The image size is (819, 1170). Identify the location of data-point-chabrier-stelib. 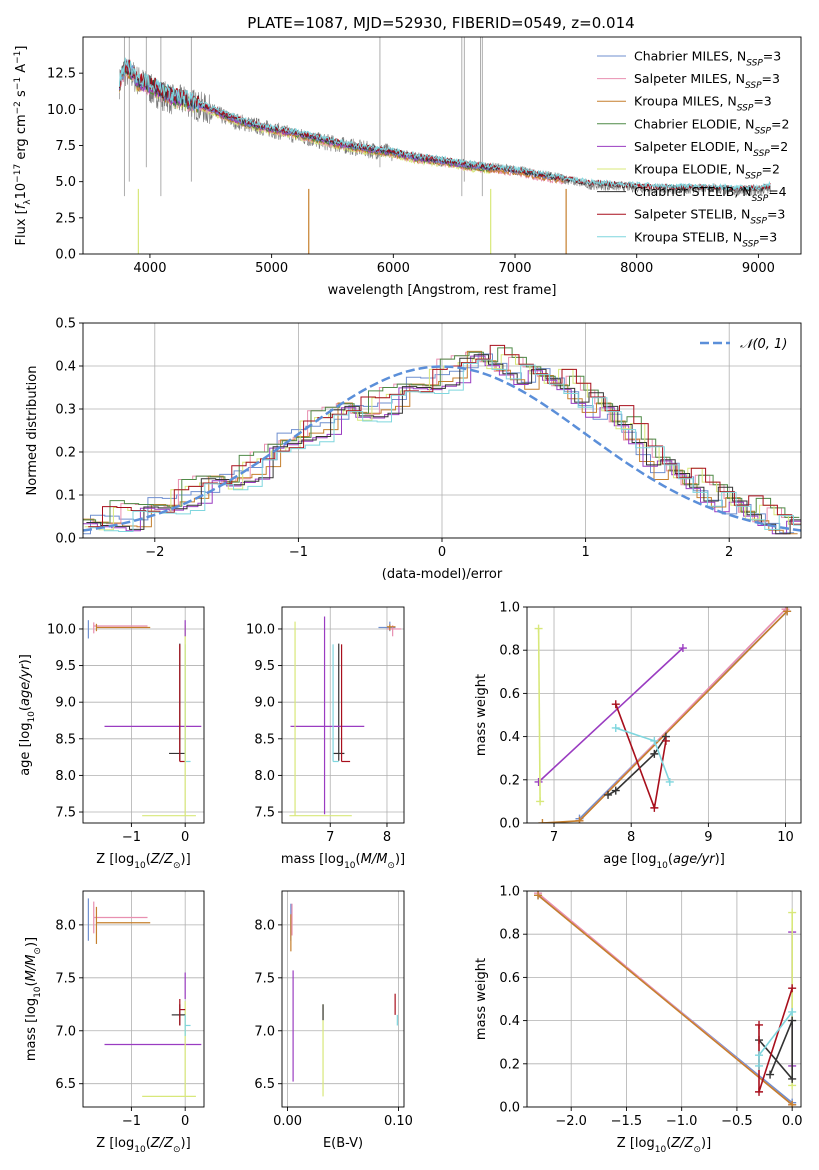
(339, 702).